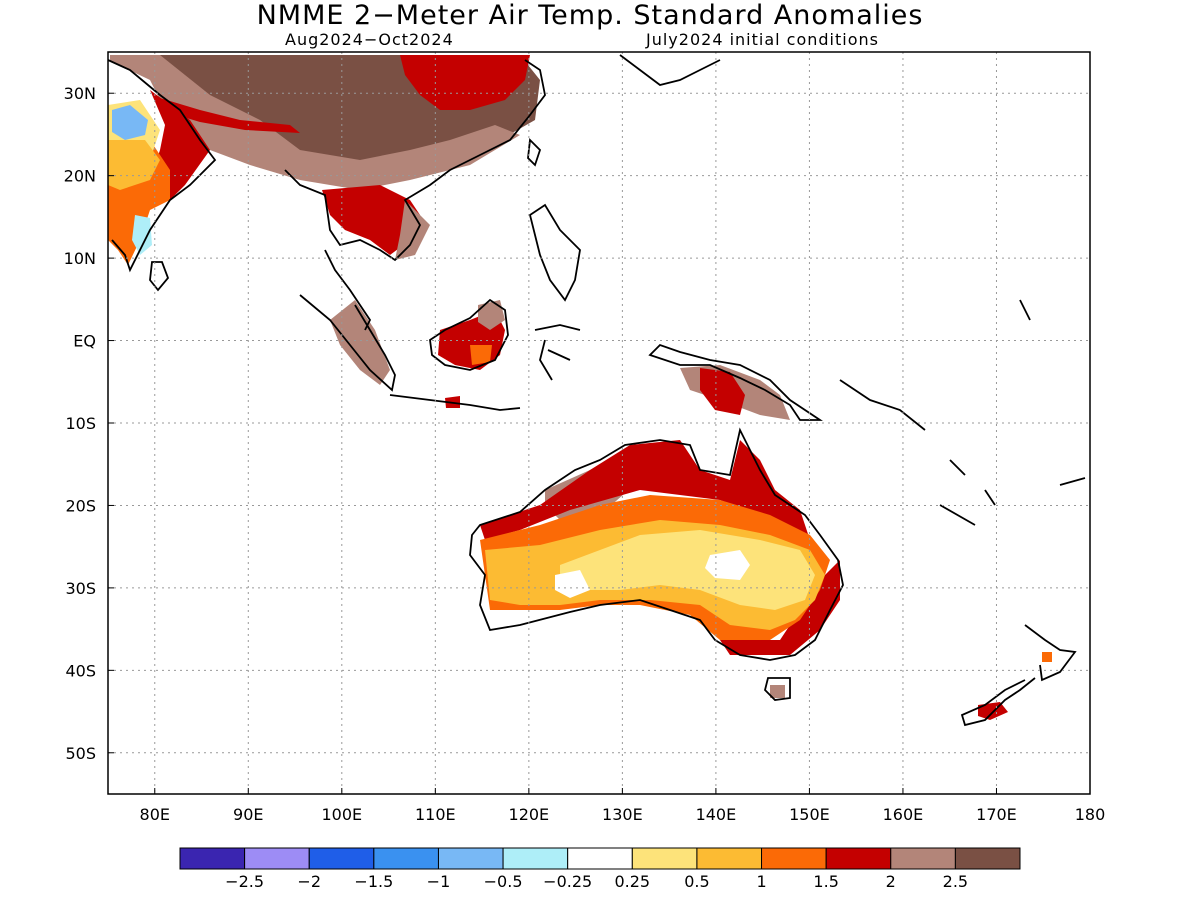  Describe the element at coordinates (435, 814) in the screenshot. I see `lon-tick-label: 110E` at that location.